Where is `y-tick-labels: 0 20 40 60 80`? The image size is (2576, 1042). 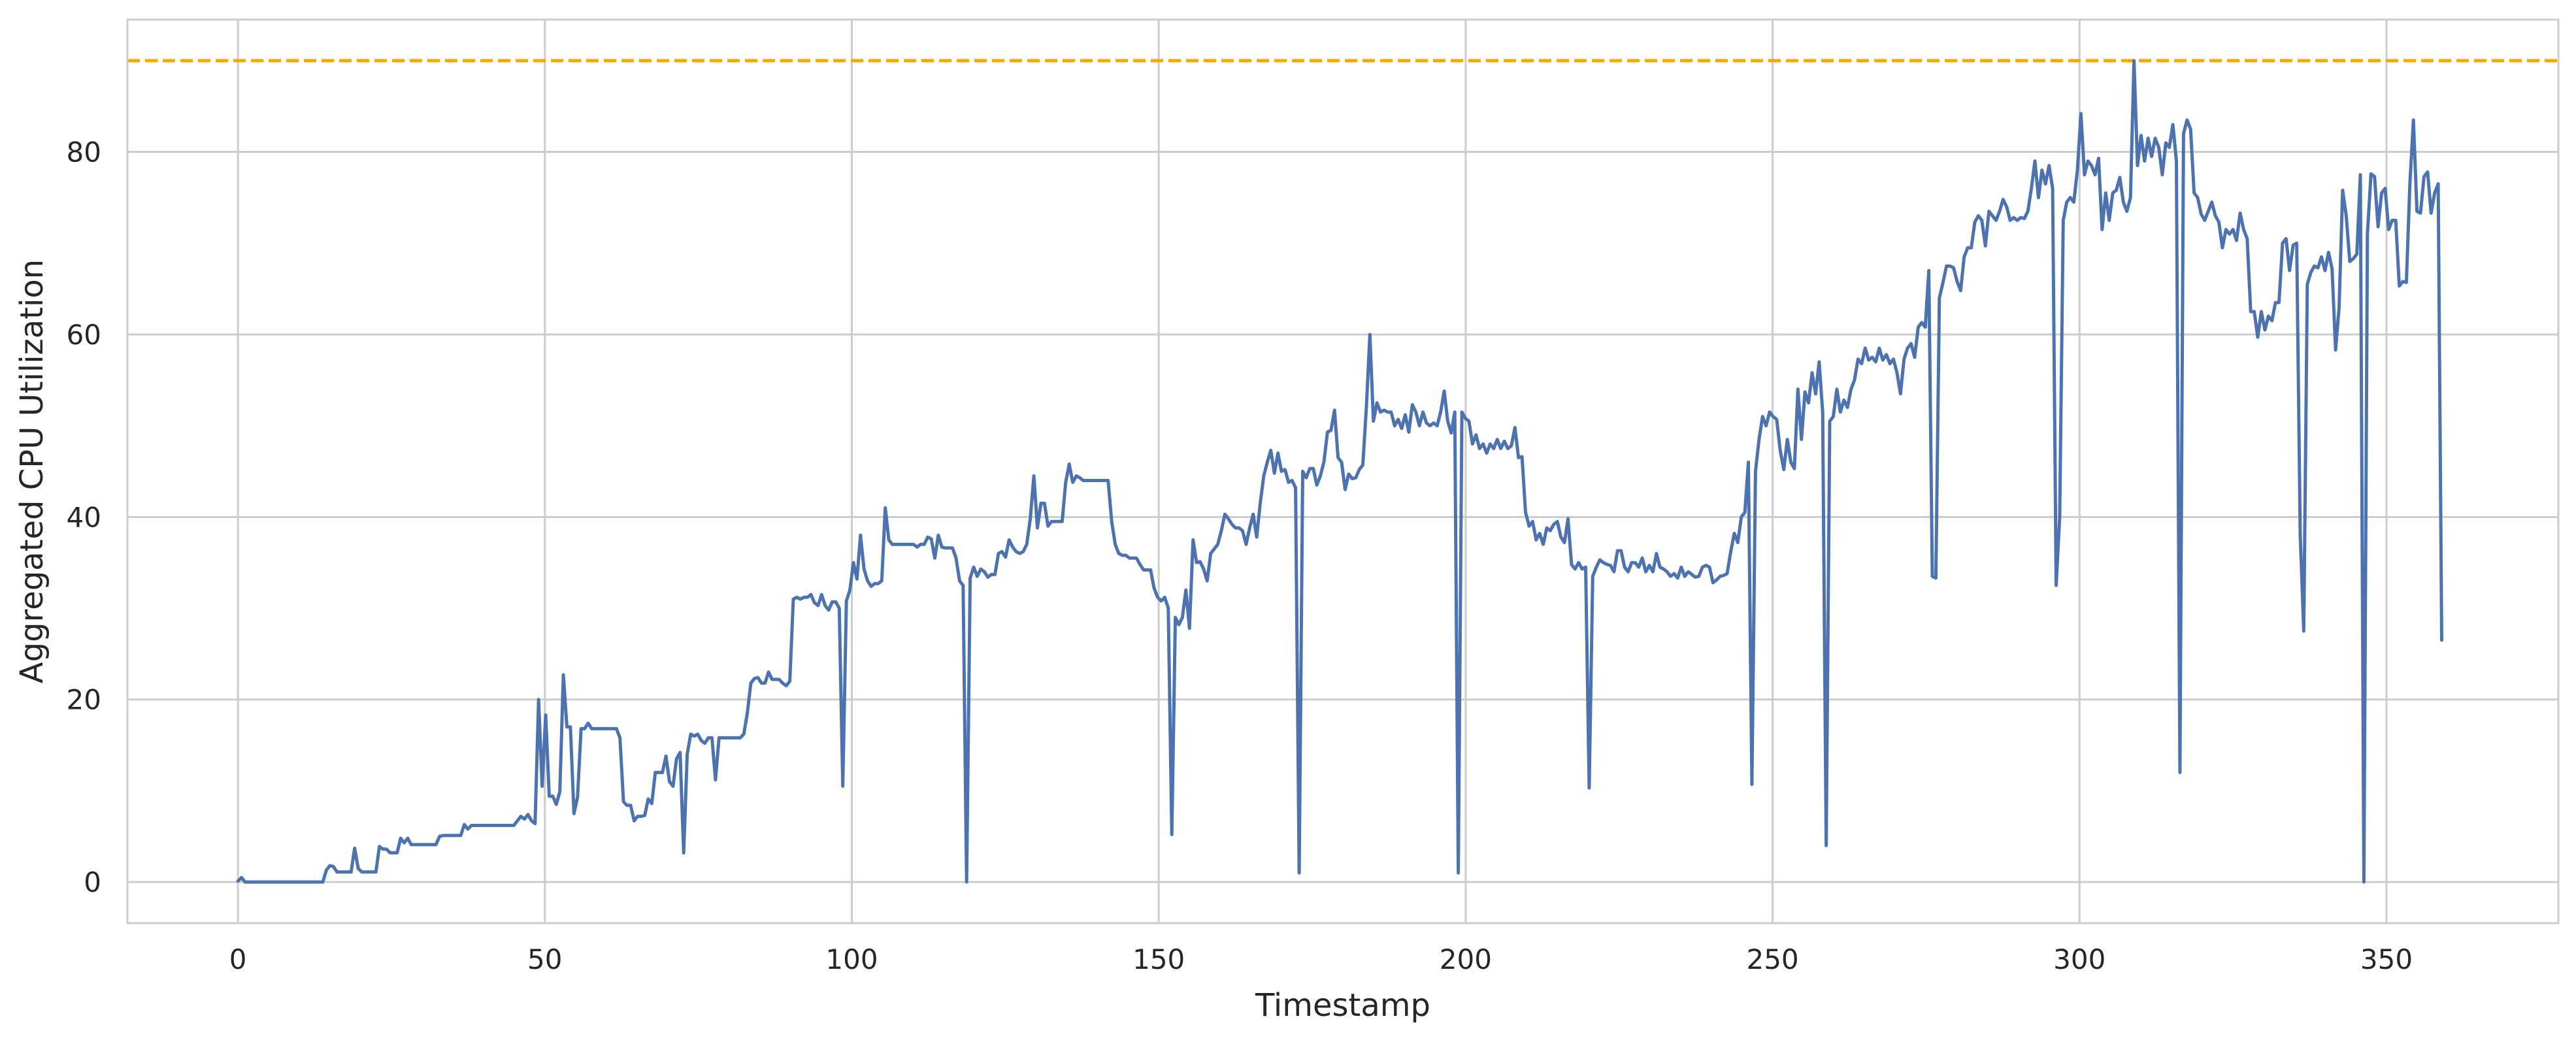 y-tick-labels: 0 20 40 60 80 is located at coordinates (84, 518).